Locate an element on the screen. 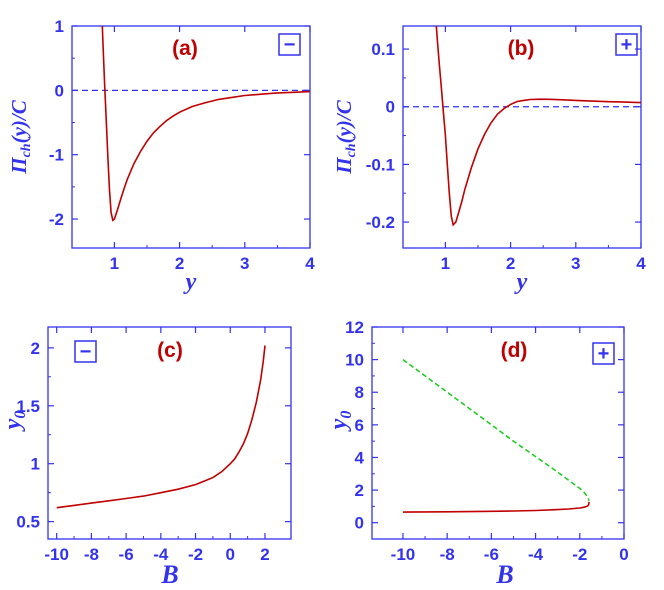  panel-c-xtick-label: 0 is located at coordinates (230, 554).